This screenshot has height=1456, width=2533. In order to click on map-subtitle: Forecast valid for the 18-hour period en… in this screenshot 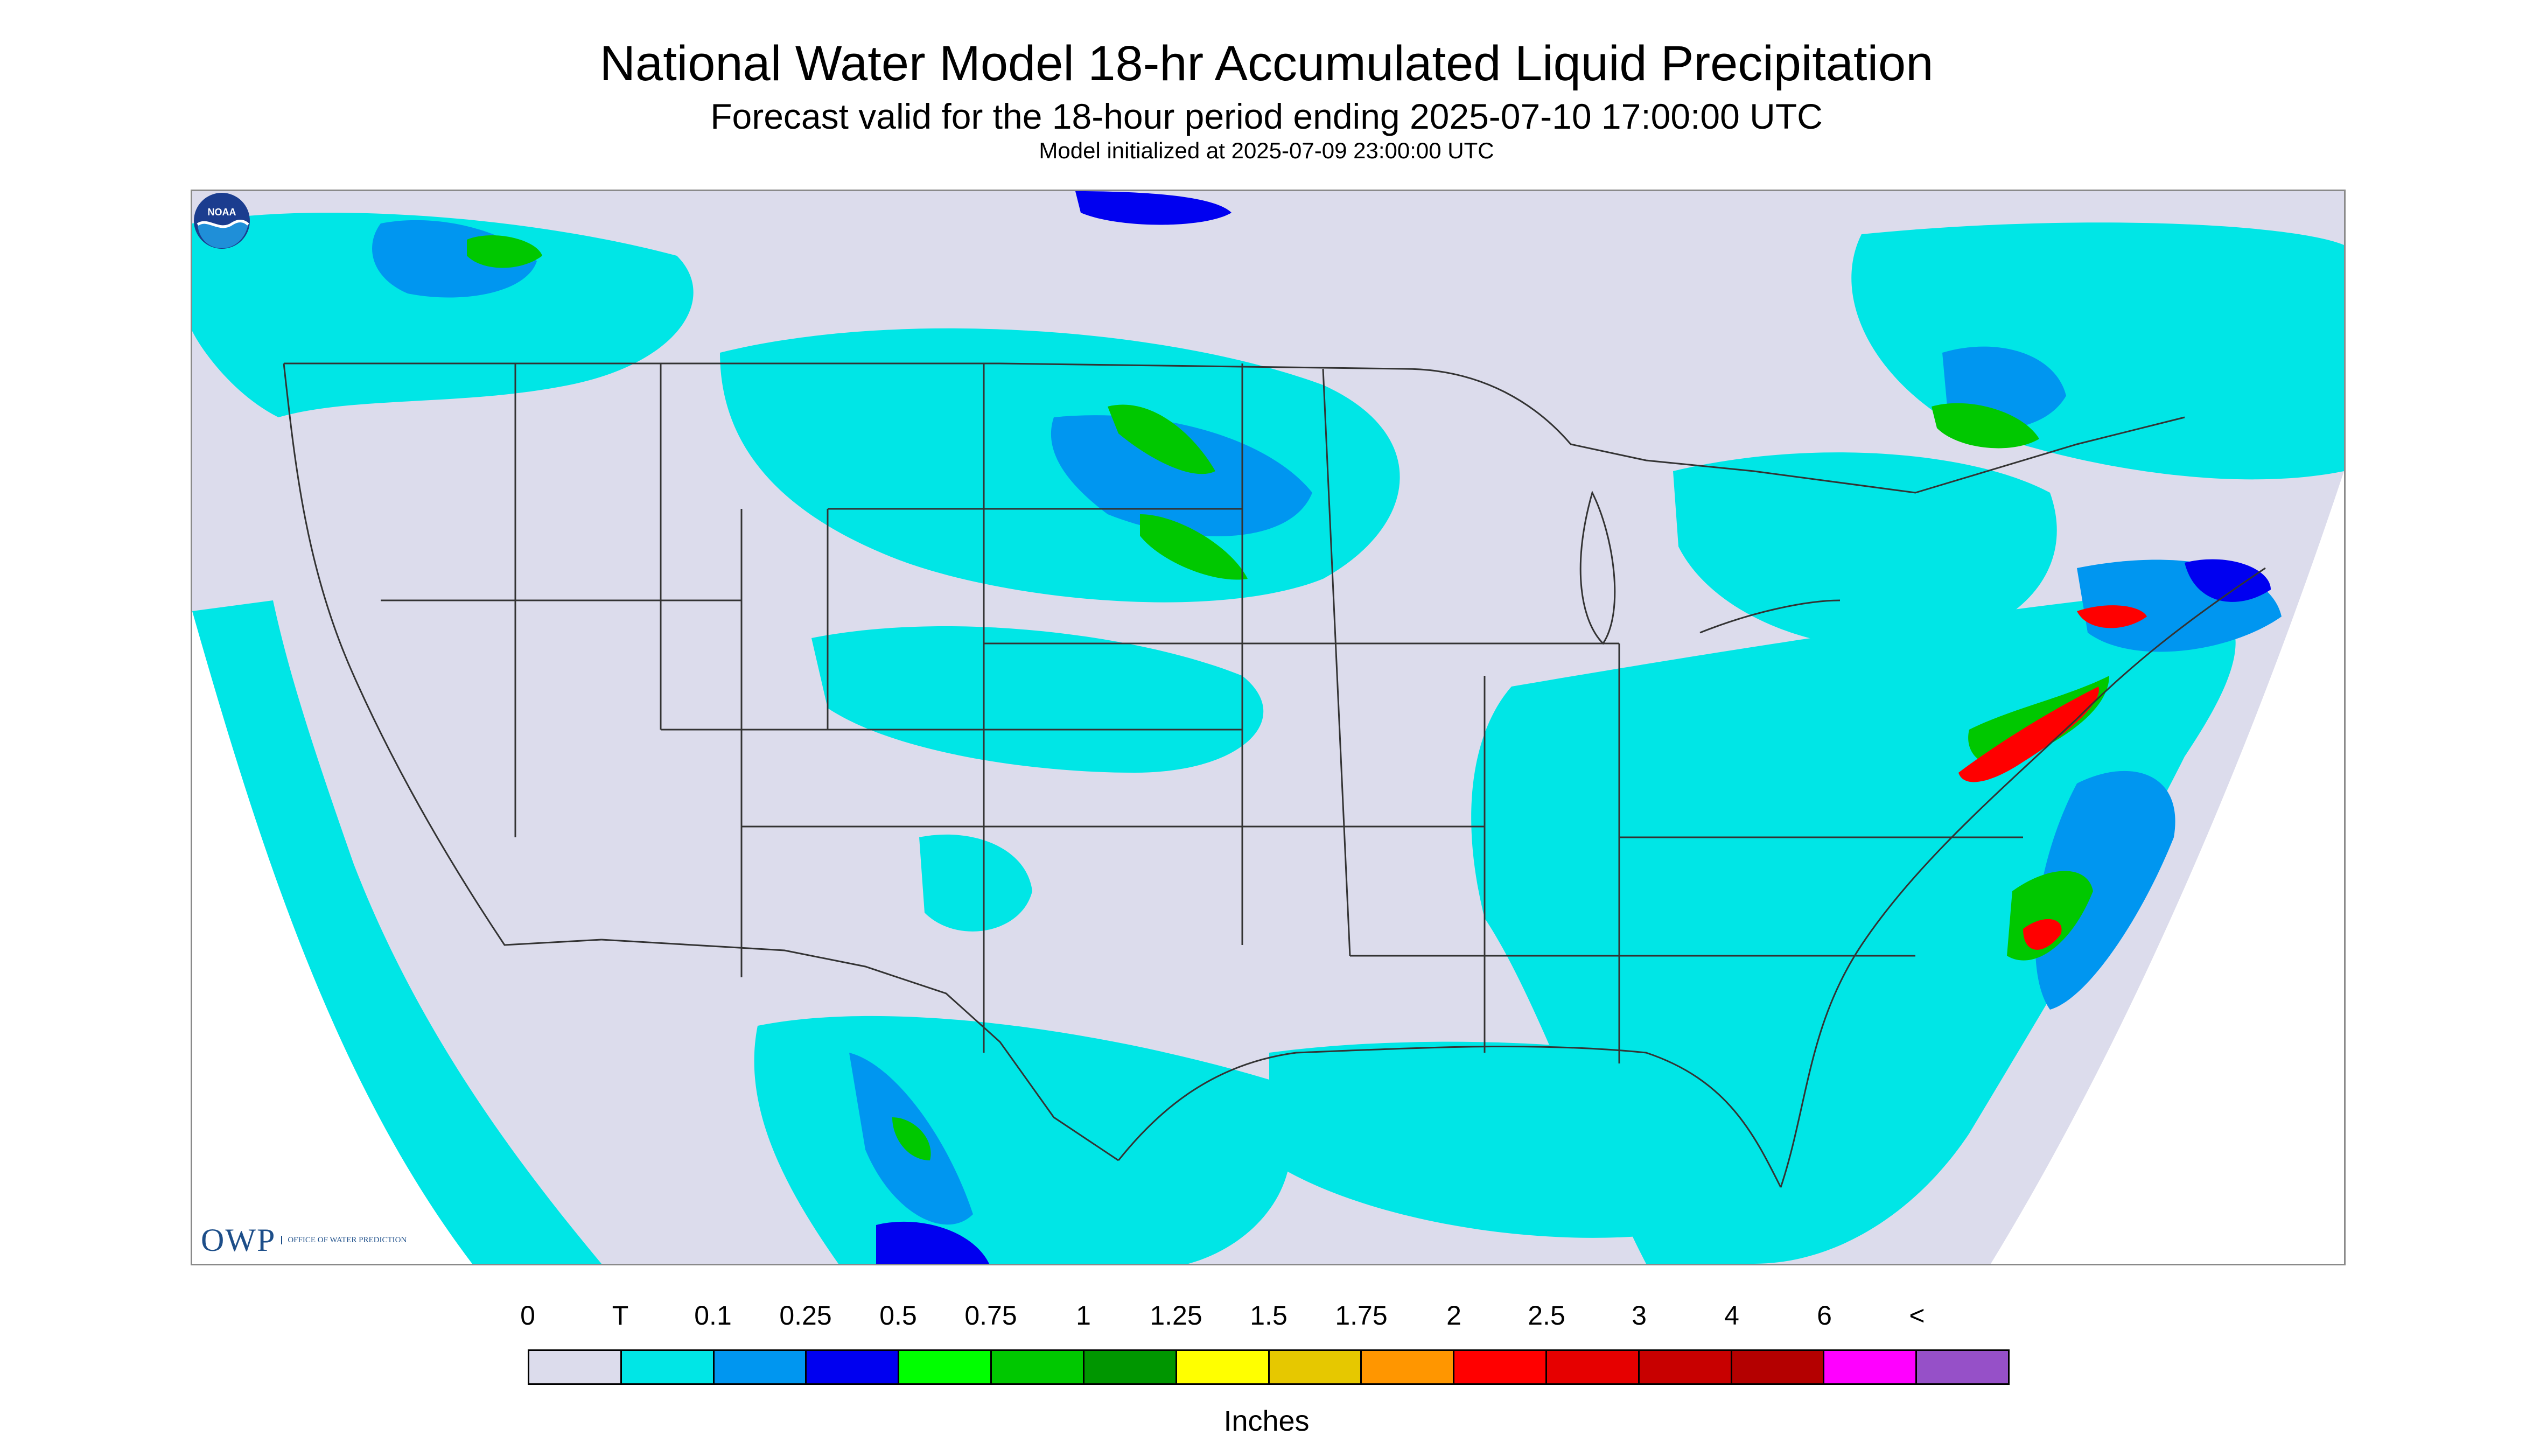, I will do `click(1266, 116)`.